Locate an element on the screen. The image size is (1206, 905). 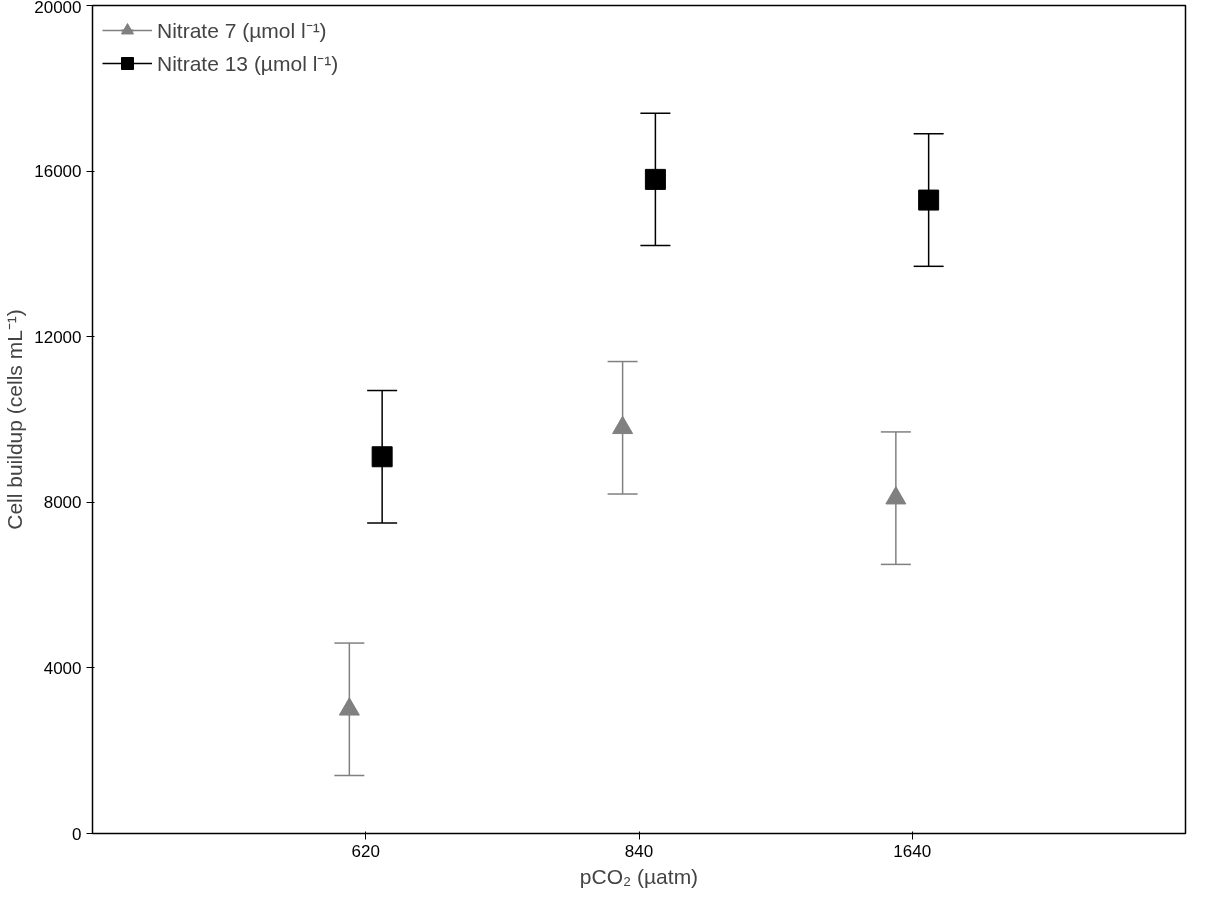
y-tick-label: 16000 is located at coordinates (58, 172).